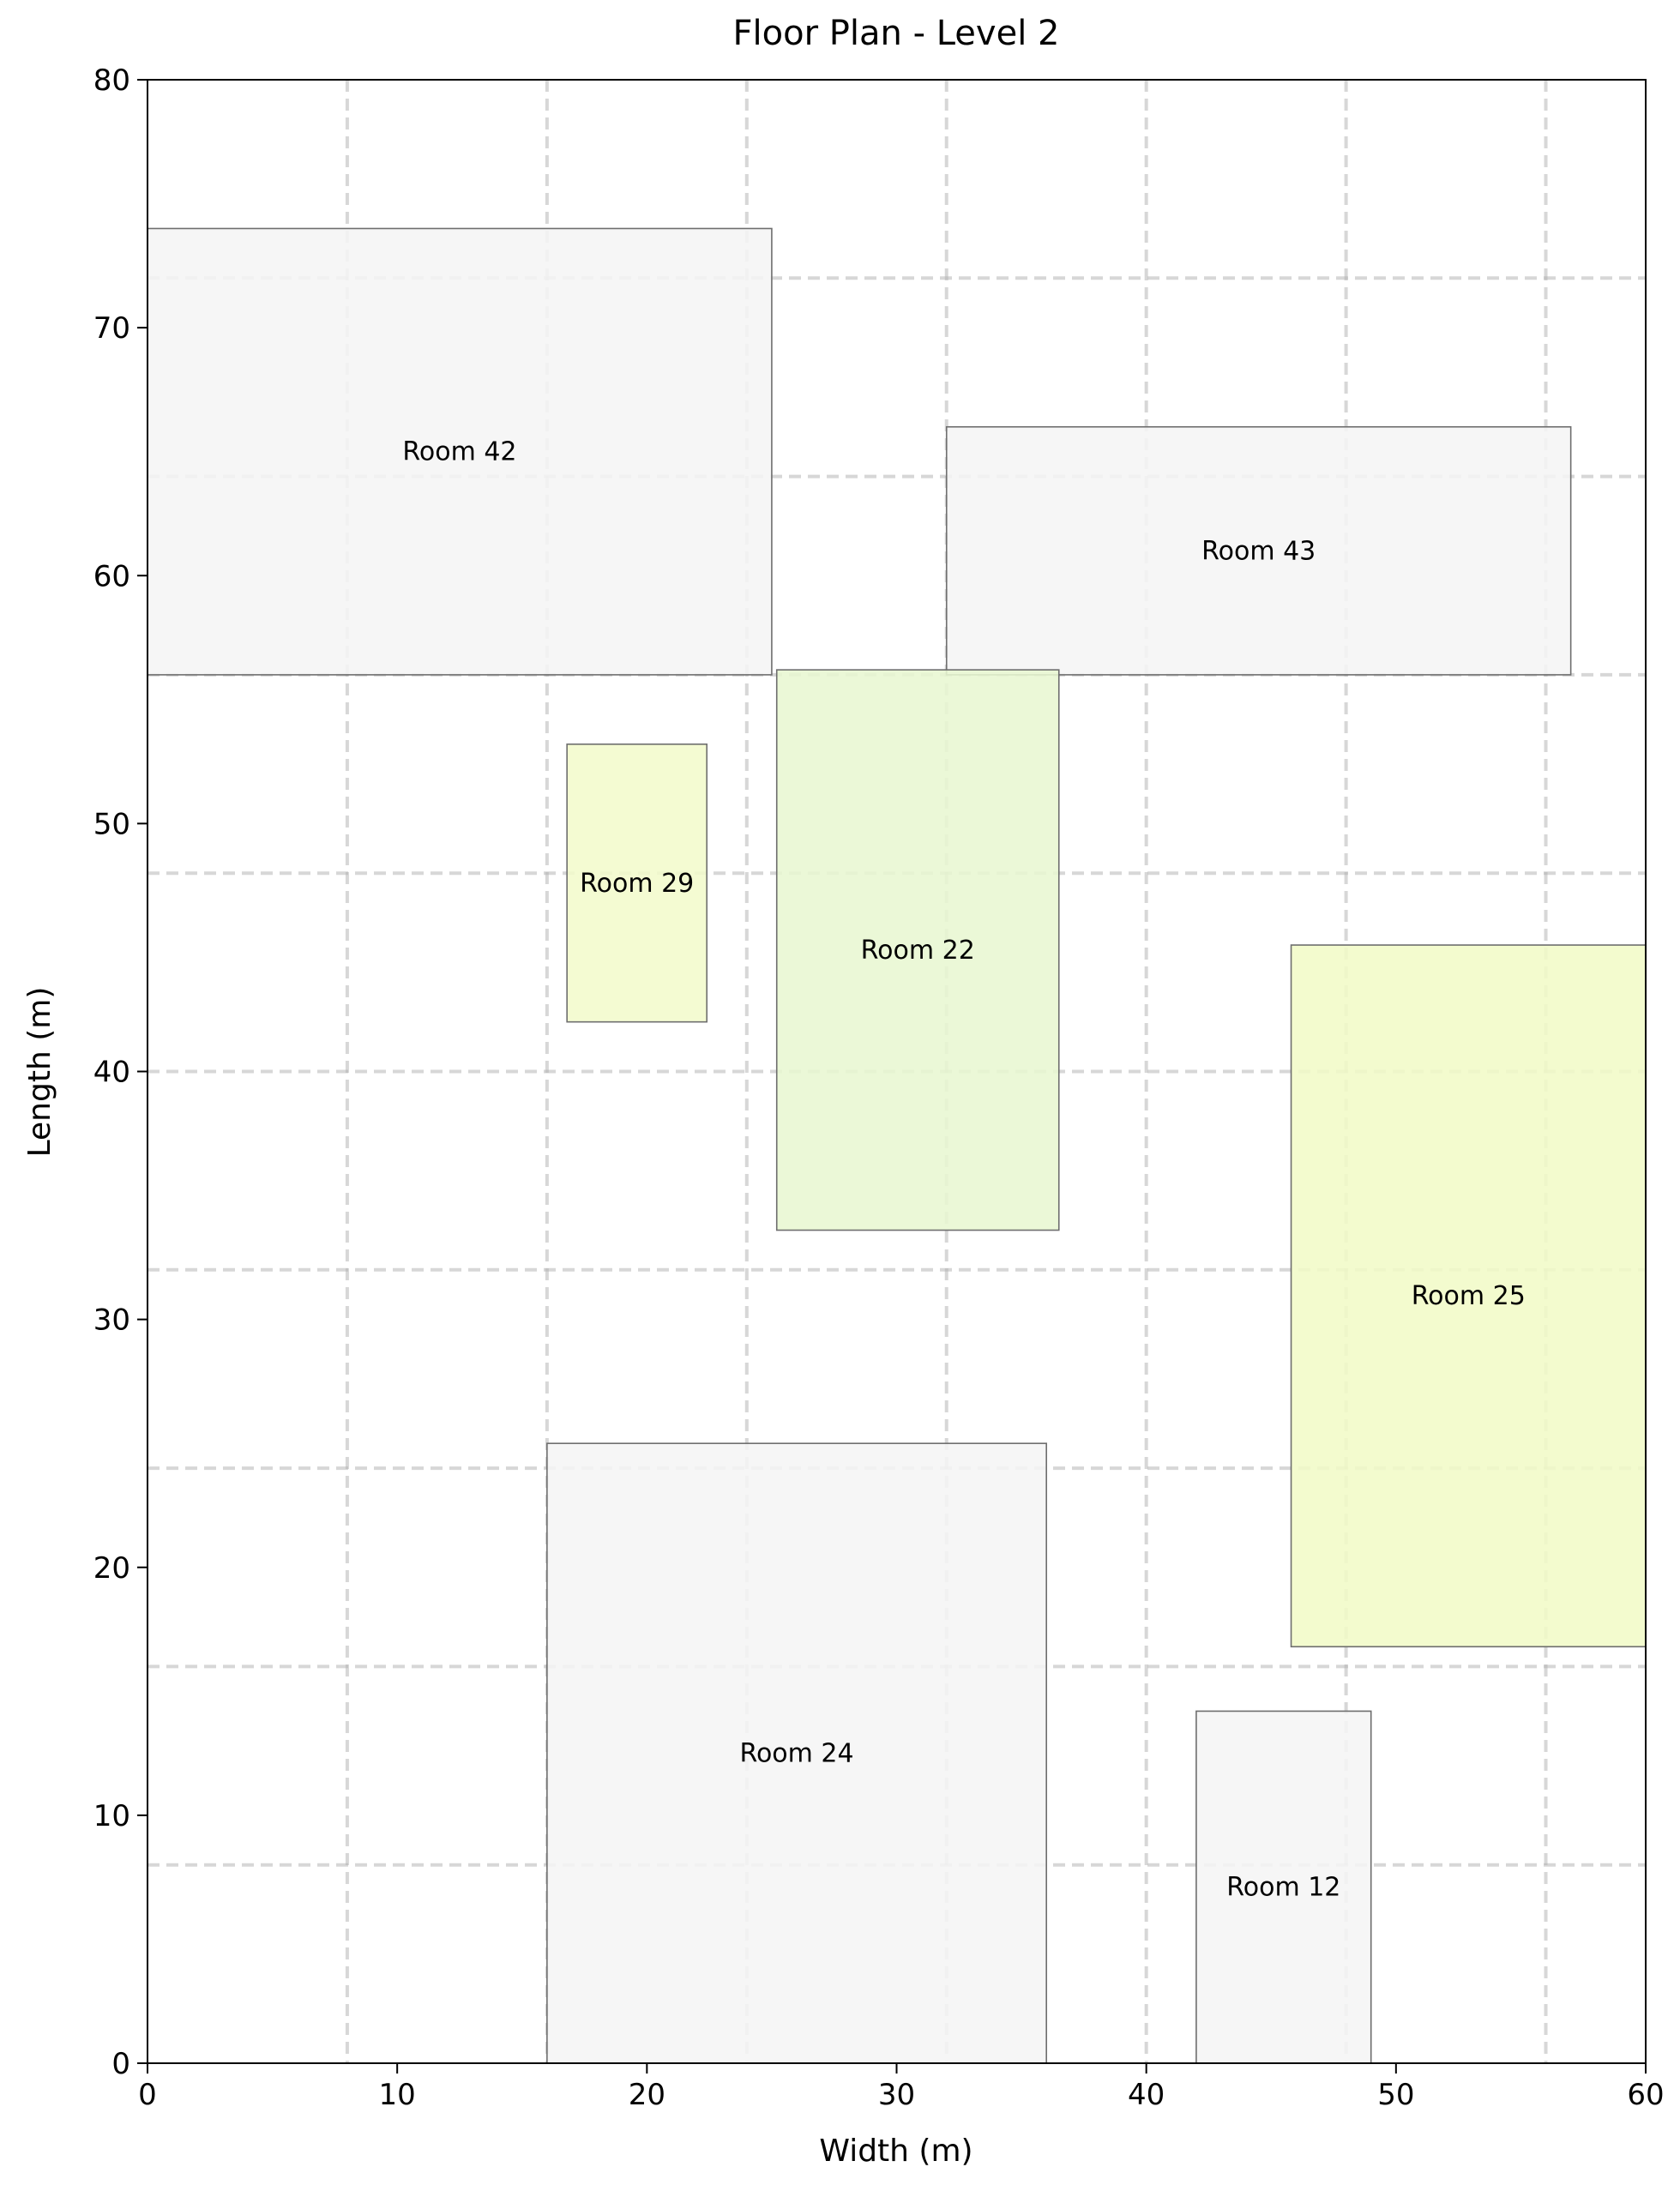 This screenshot has height=2197, width=1680. Describe the element at coordinates (111, 1073) in the screenshot. I see `y-tick-label: 40` at that location.